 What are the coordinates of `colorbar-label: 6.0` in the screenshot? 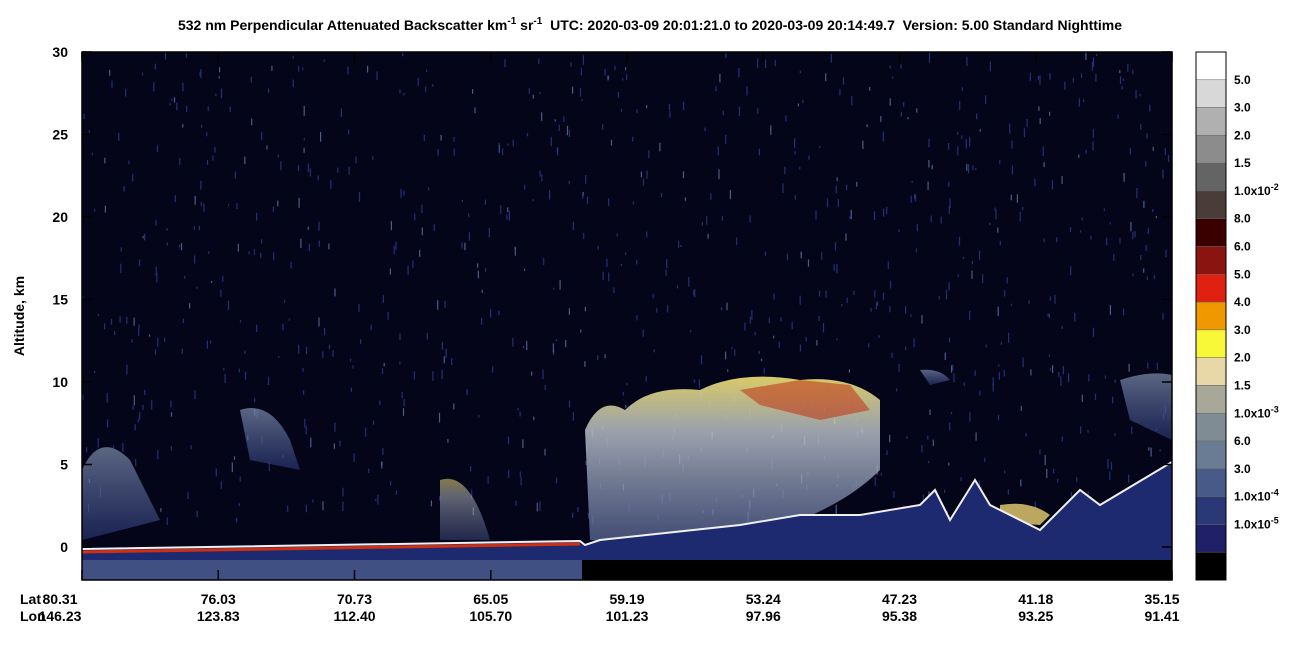 It's located at (1242, 247).